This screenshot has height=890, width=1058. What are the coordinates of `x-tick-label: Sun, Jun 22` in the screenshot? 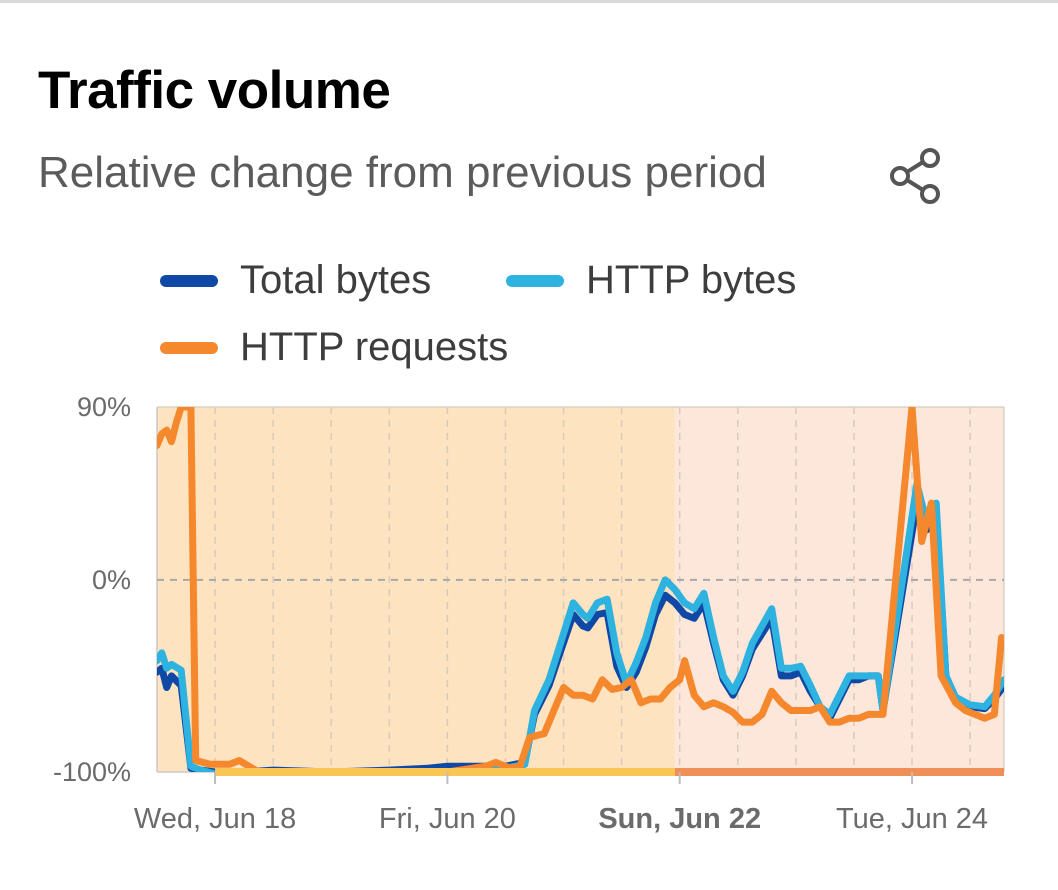 It's located at (679, 819).